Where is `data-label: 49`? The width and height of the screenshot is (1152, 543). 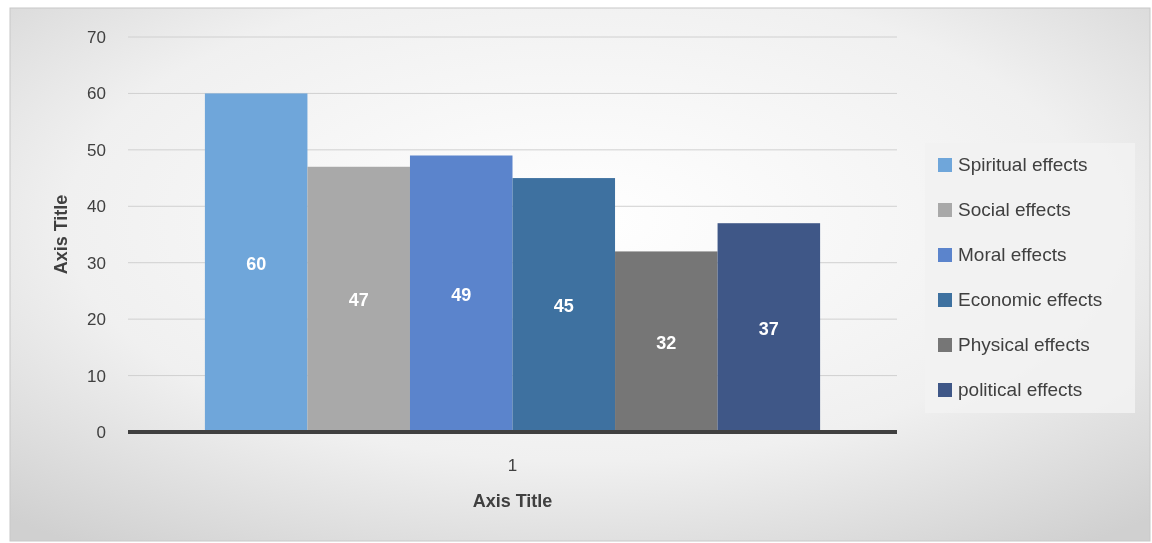 data-label: 49 is located at coordinates (461, 294).